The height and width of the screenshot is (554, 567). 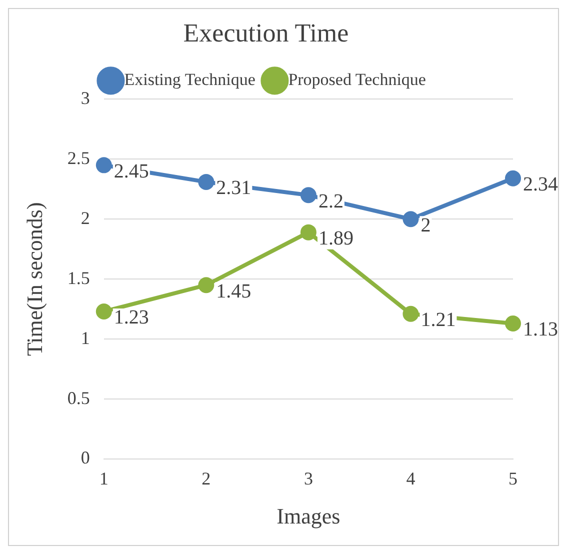 I want to click on x-tick-label: 5, so click(x=513, y=478).